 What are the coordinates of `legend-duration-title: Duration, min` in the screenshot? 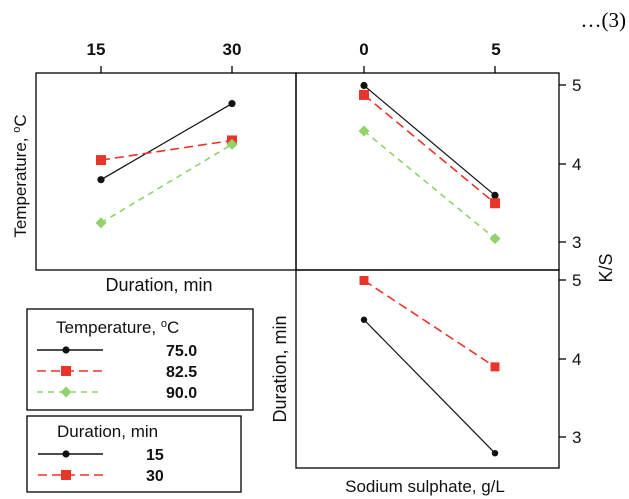 It's located at (107, 431).